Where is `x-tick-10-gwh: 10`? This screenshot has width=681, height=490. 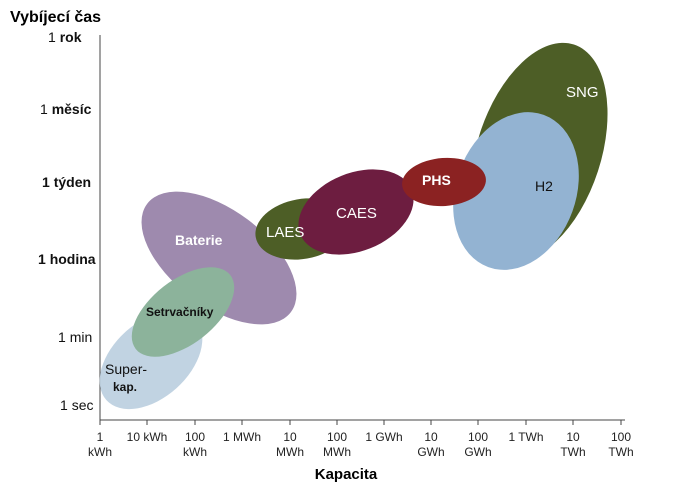 x-tick-10-gwh: 10 is located at coordinates (431, 437).